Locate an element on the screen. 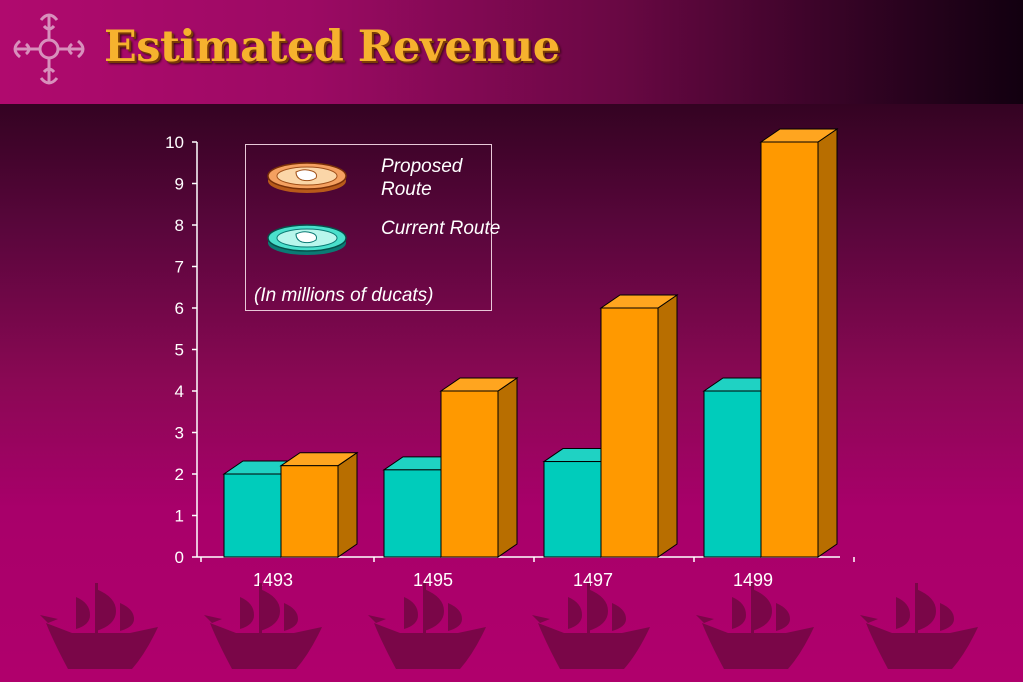 The height and width of the screenshot is (682, 1023). x-tick-label: 1499 is located at coordinates (753, 580).